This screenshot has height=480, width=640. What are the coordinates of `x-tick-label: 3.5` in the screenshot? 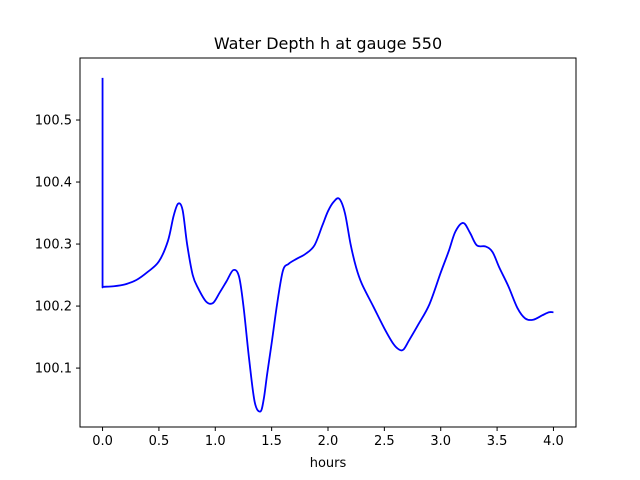 It's located at (497, 441).